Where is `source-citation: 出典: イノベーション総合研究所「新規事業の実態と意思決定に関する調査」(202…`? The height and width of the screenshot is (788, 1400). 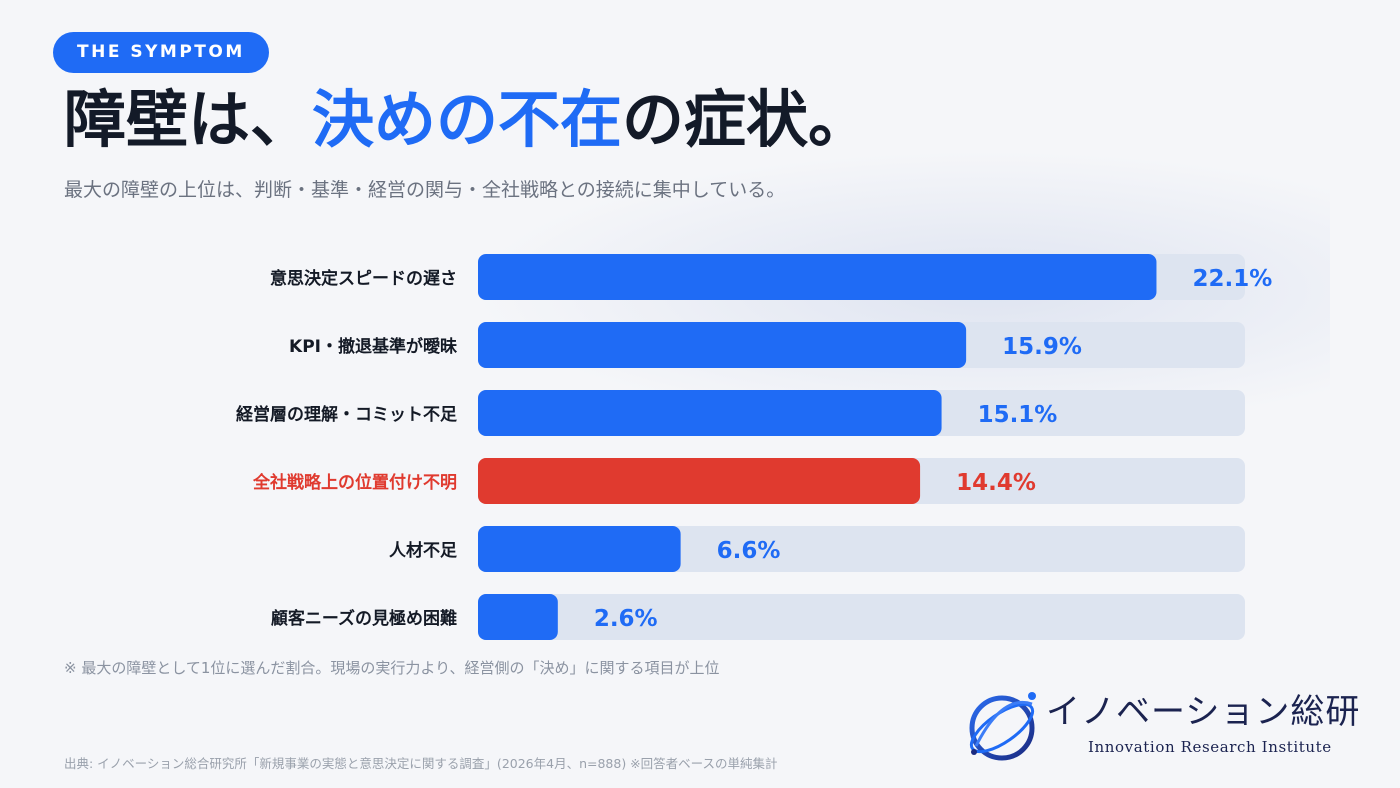 source-citation: 出典: イノベーション総合研究所「新規事業の実態と意思決定に関する調査」(202… is located at coordinates (421, 763).